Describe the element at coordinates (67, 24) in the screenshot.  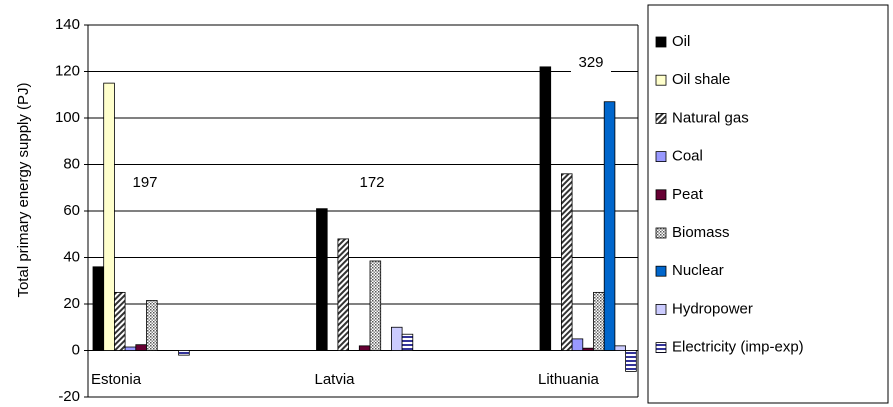
I see `y-tick-label: 140` at that location.